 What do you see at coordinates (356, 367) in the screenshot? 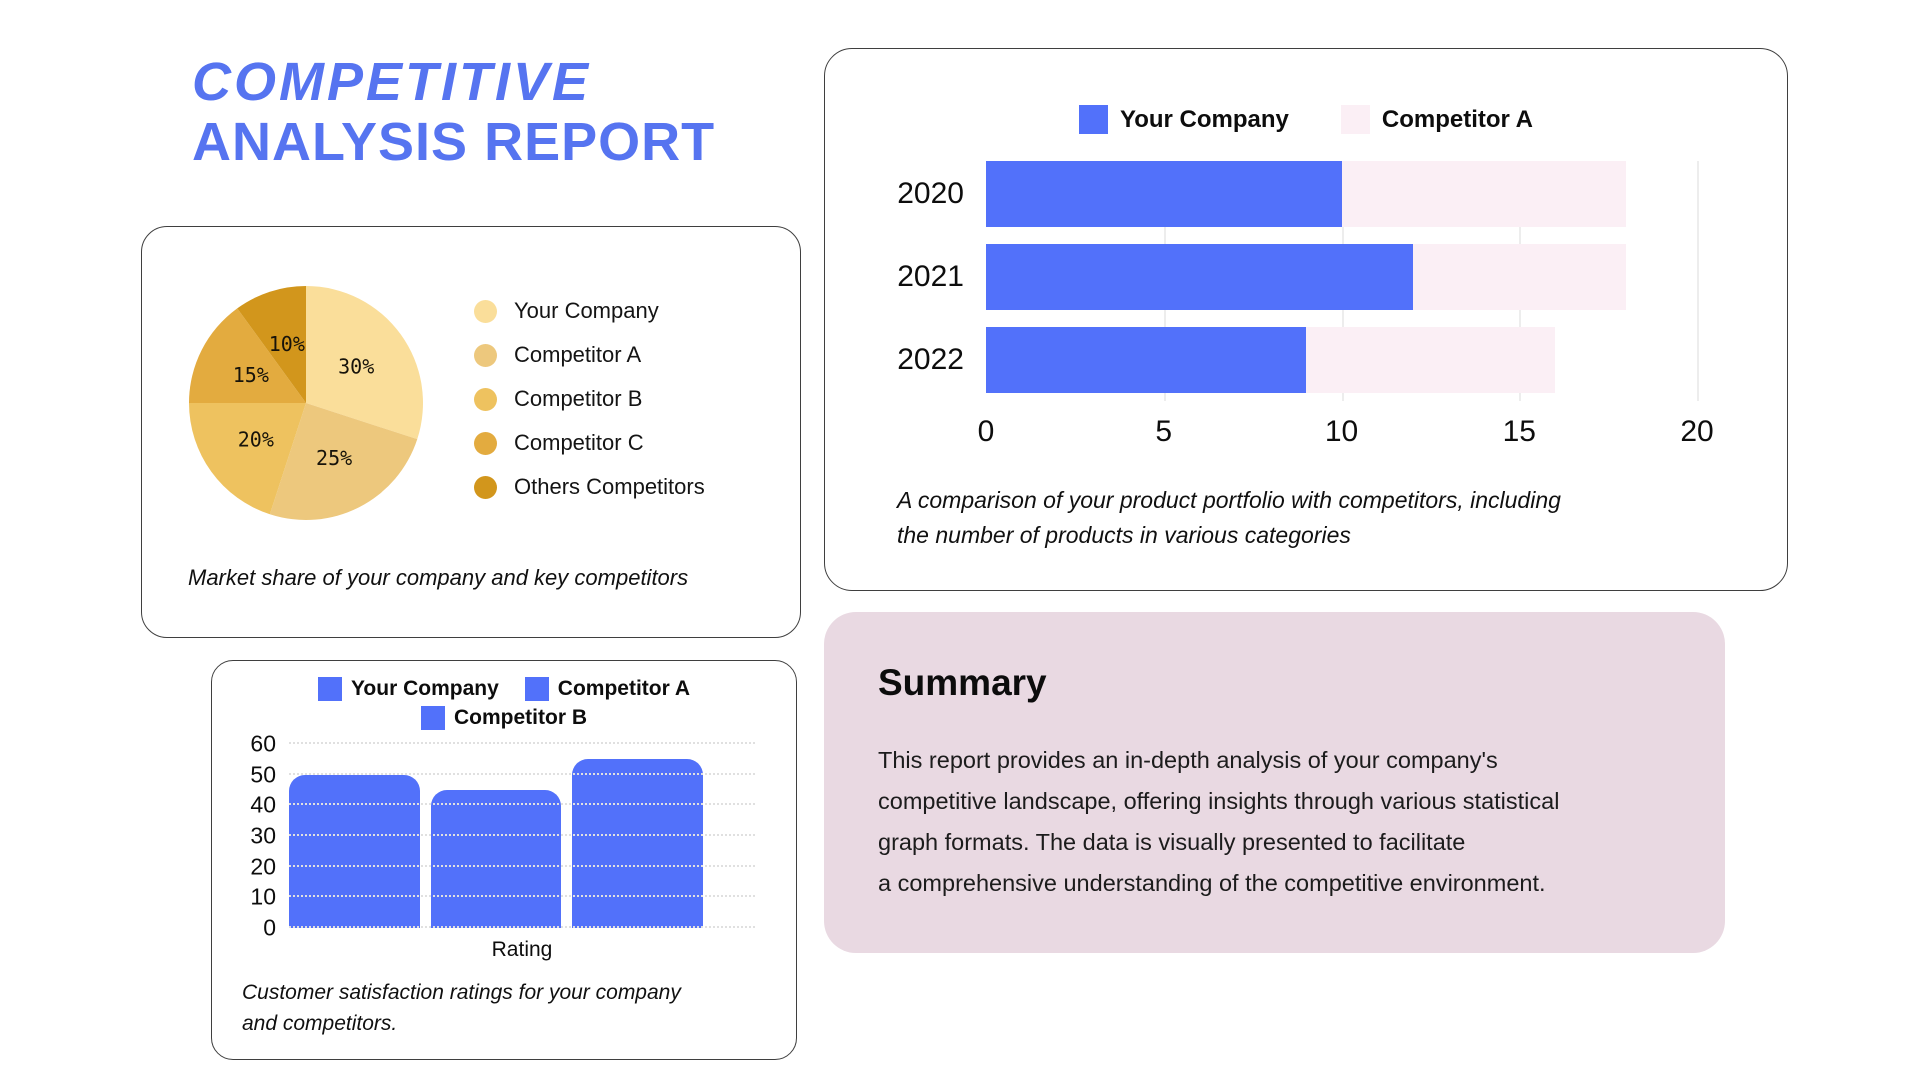
I see `pie-value-label: 30%` at bounding box center [356, 367].